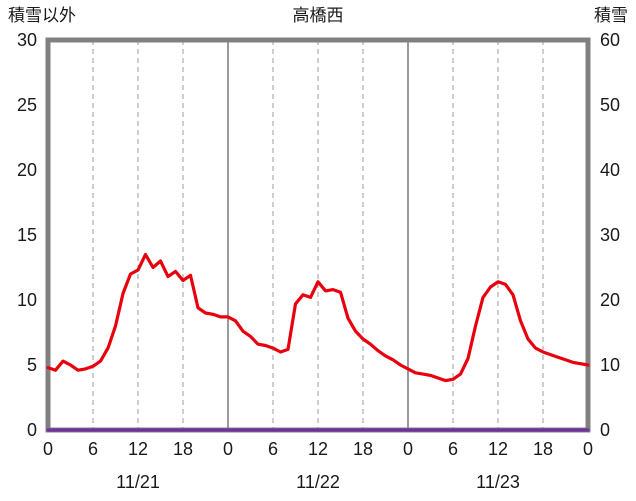  Describe the element at coordinates (27, 300) in the screenshot. I see `left-axis-tick-label: 10` at that location.